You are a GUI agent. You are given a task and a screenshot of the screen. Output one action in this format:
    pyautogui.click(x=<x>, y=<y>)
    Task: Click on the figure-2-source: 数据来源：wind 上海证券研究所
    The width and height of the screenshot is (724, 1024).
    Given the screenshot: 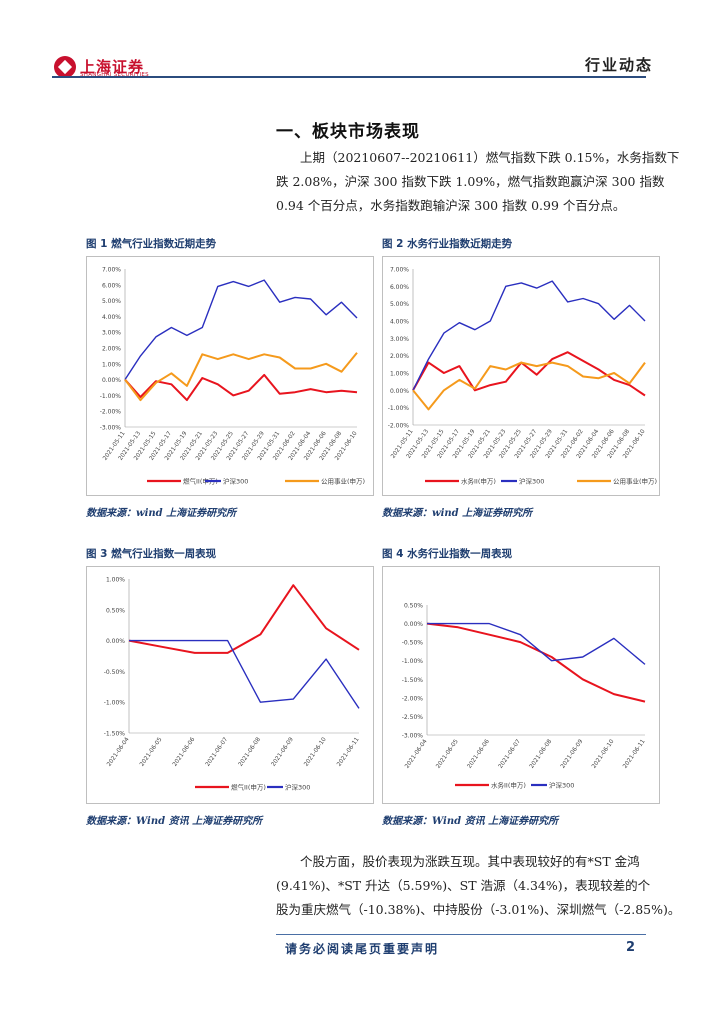 What is the action you would take?
    pyautogui.click(x=457, y=513)
    